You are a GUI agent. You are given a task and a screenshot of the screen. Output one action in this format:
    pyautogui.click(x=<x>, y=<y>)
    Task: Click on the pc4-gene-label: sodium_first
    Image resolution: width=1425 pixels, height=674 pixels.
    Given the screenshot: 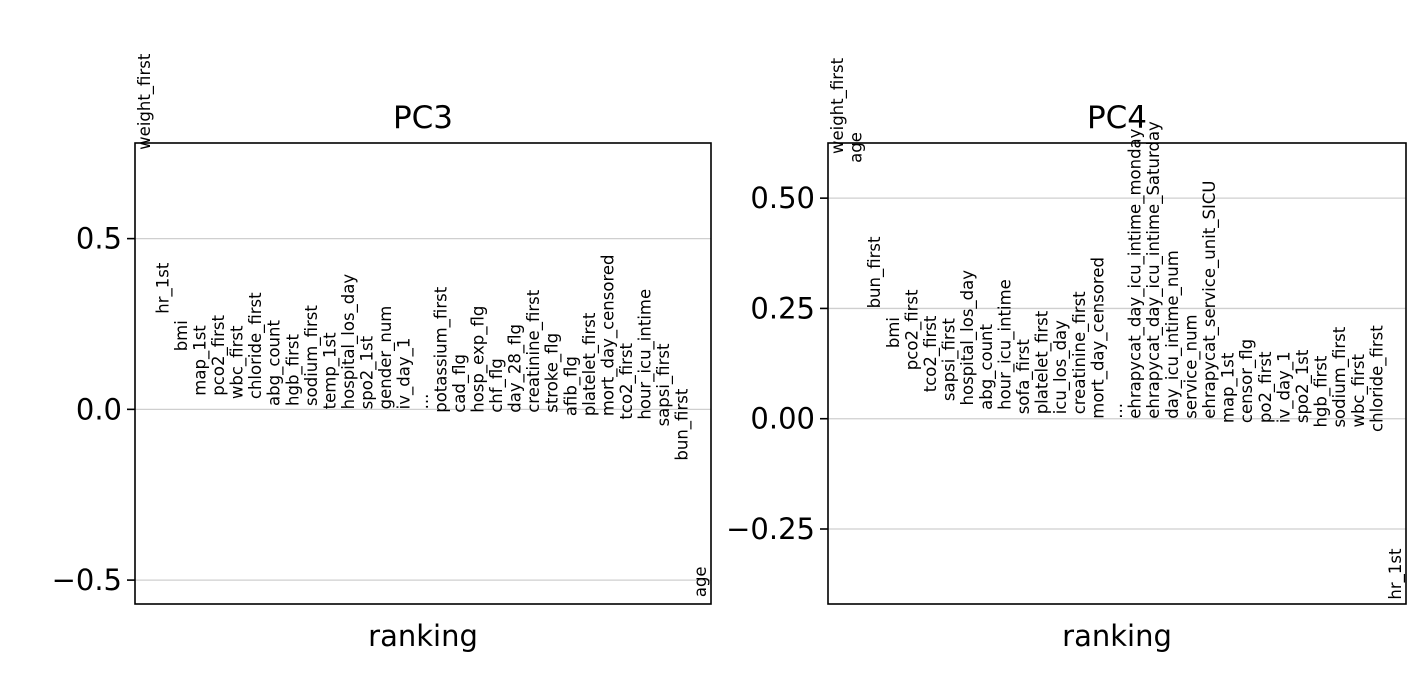 What is the action you would take?
    pyautogui.click(x=1340, y=376)
    